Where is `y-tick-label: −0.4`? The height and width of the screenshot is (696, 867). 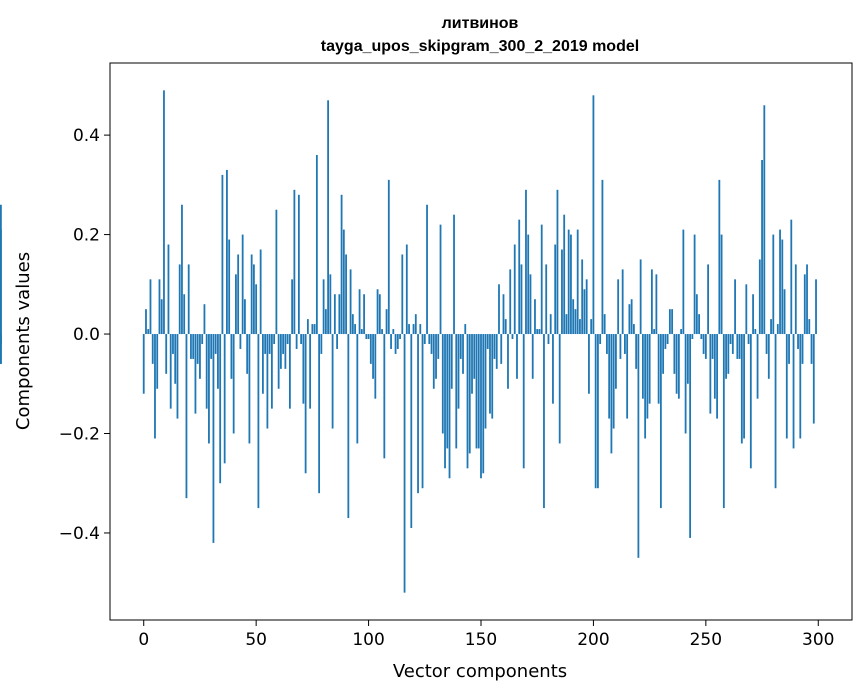 y-tick-label: −0.4 is located at coordinates (79, 534).